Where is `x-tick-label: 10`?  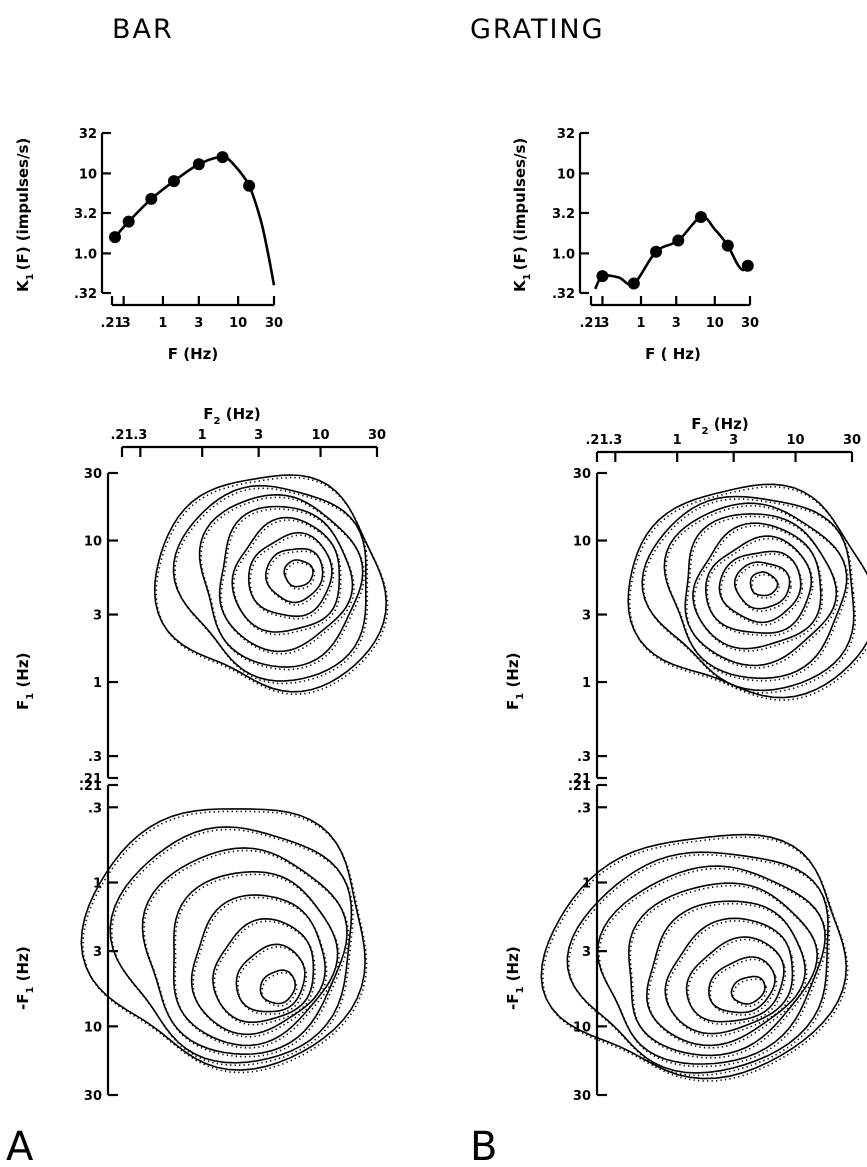 x-tick-label: 10 is located at coordinates (715, 323).